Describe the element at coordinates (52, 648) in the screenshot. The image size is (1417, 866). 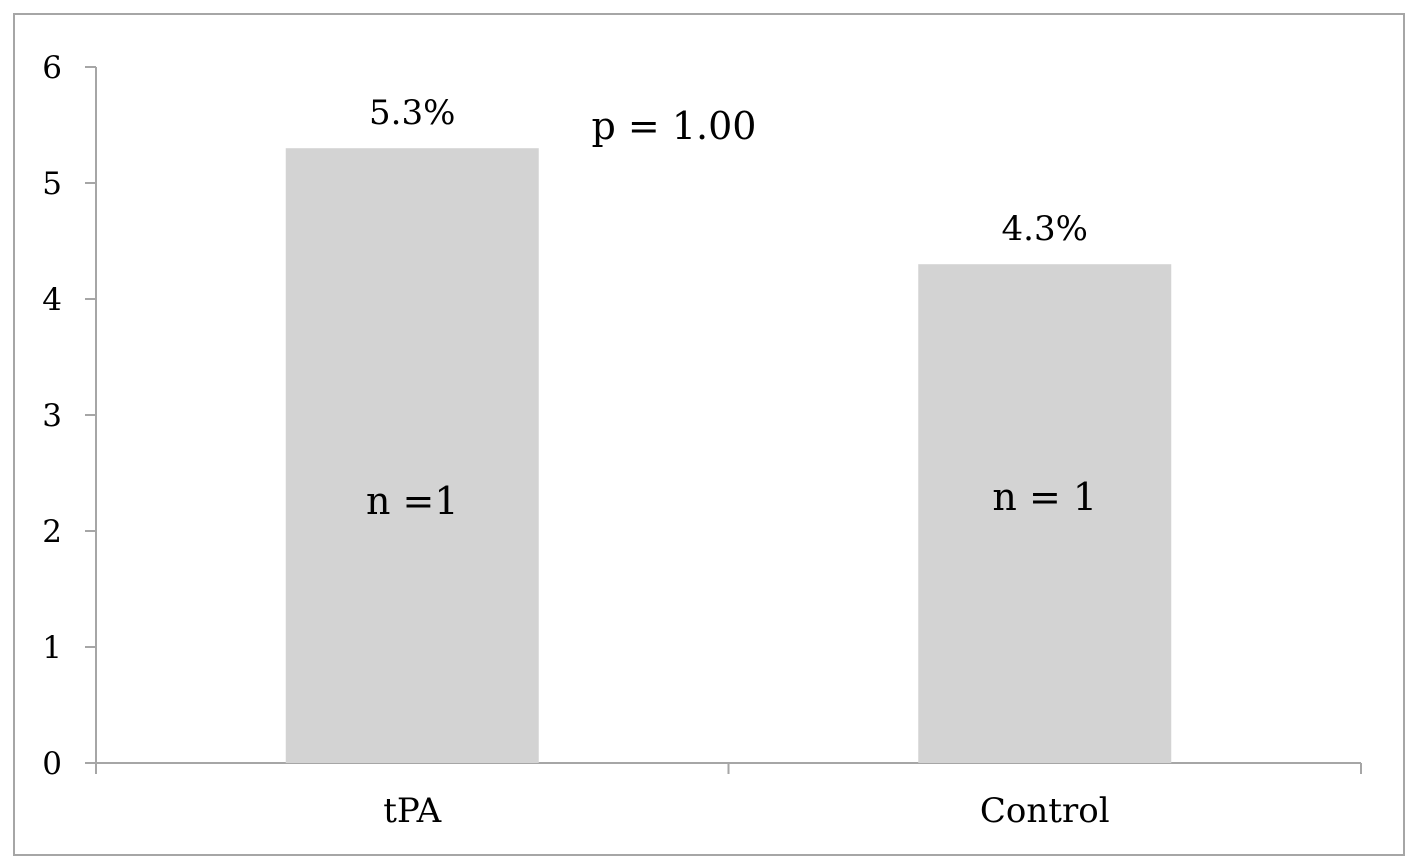
I see `y-tick-label: 1` at that location.